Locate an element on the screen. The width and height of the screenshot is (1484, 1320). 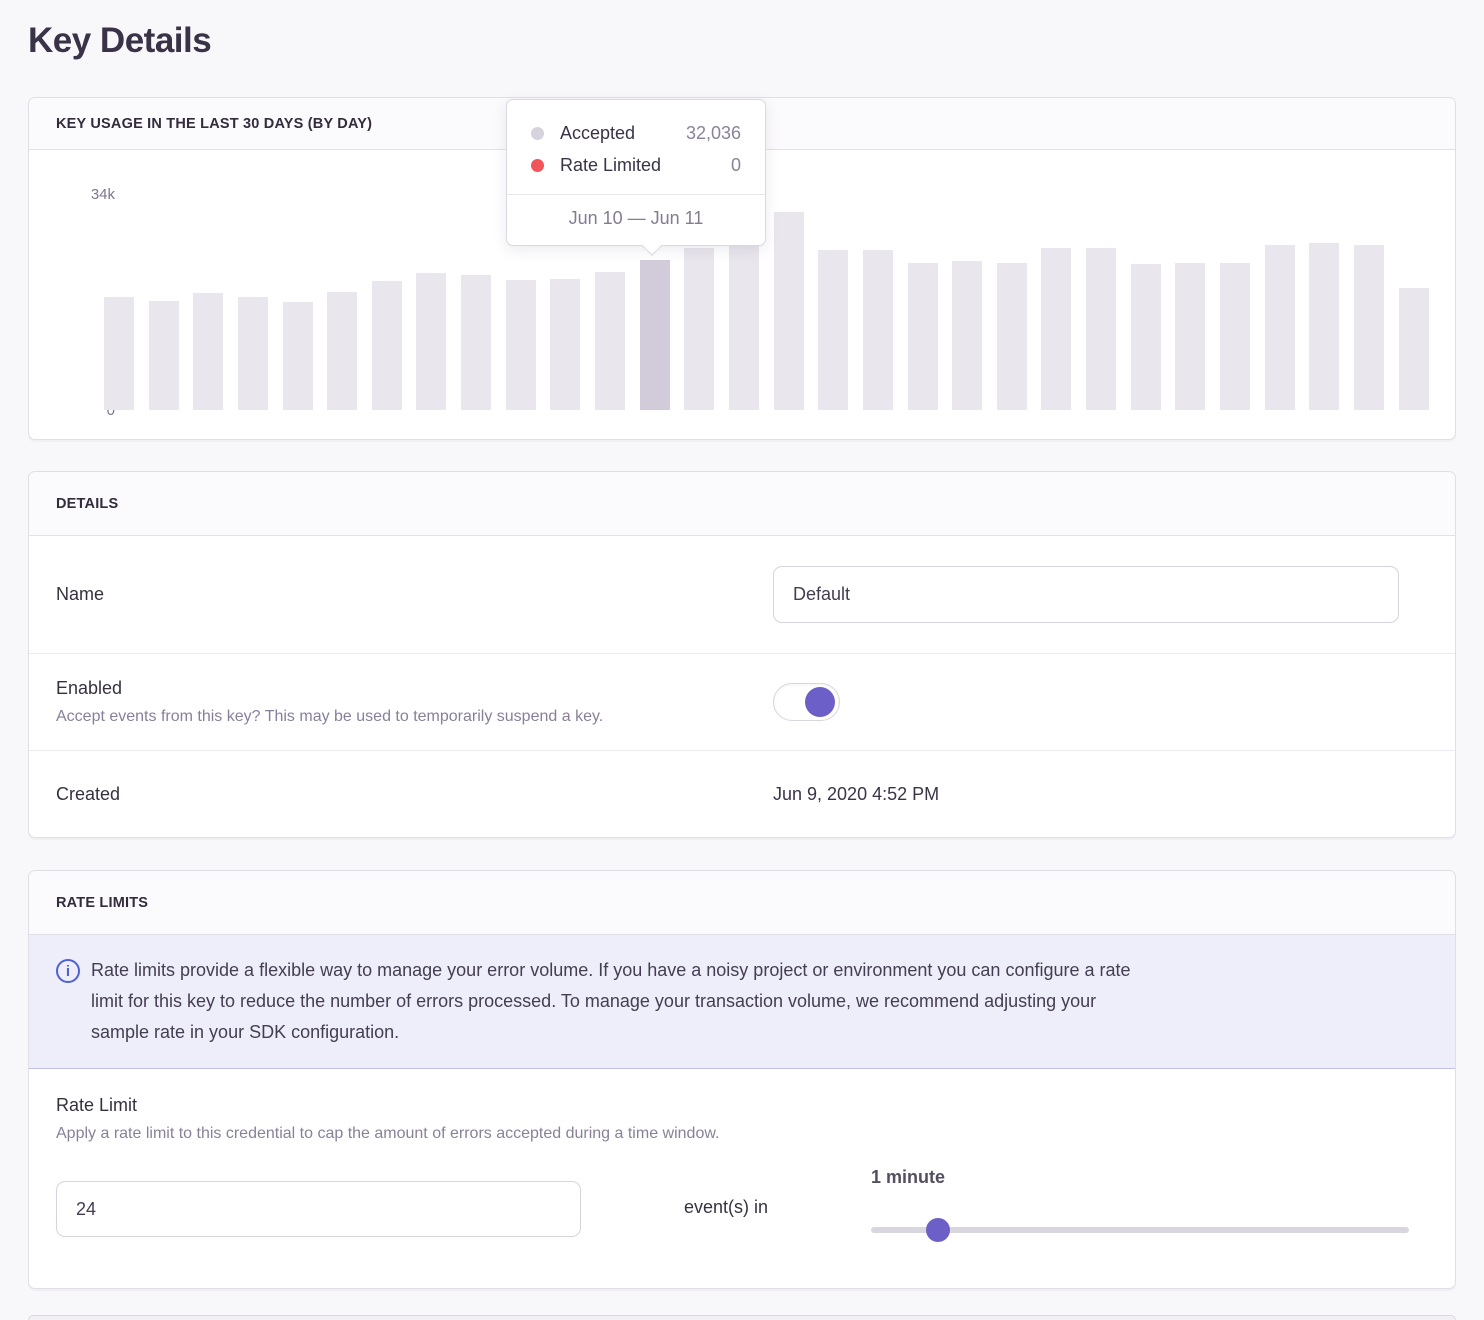
y-axis-min-label: 0 is located at coordinates (110, 410).